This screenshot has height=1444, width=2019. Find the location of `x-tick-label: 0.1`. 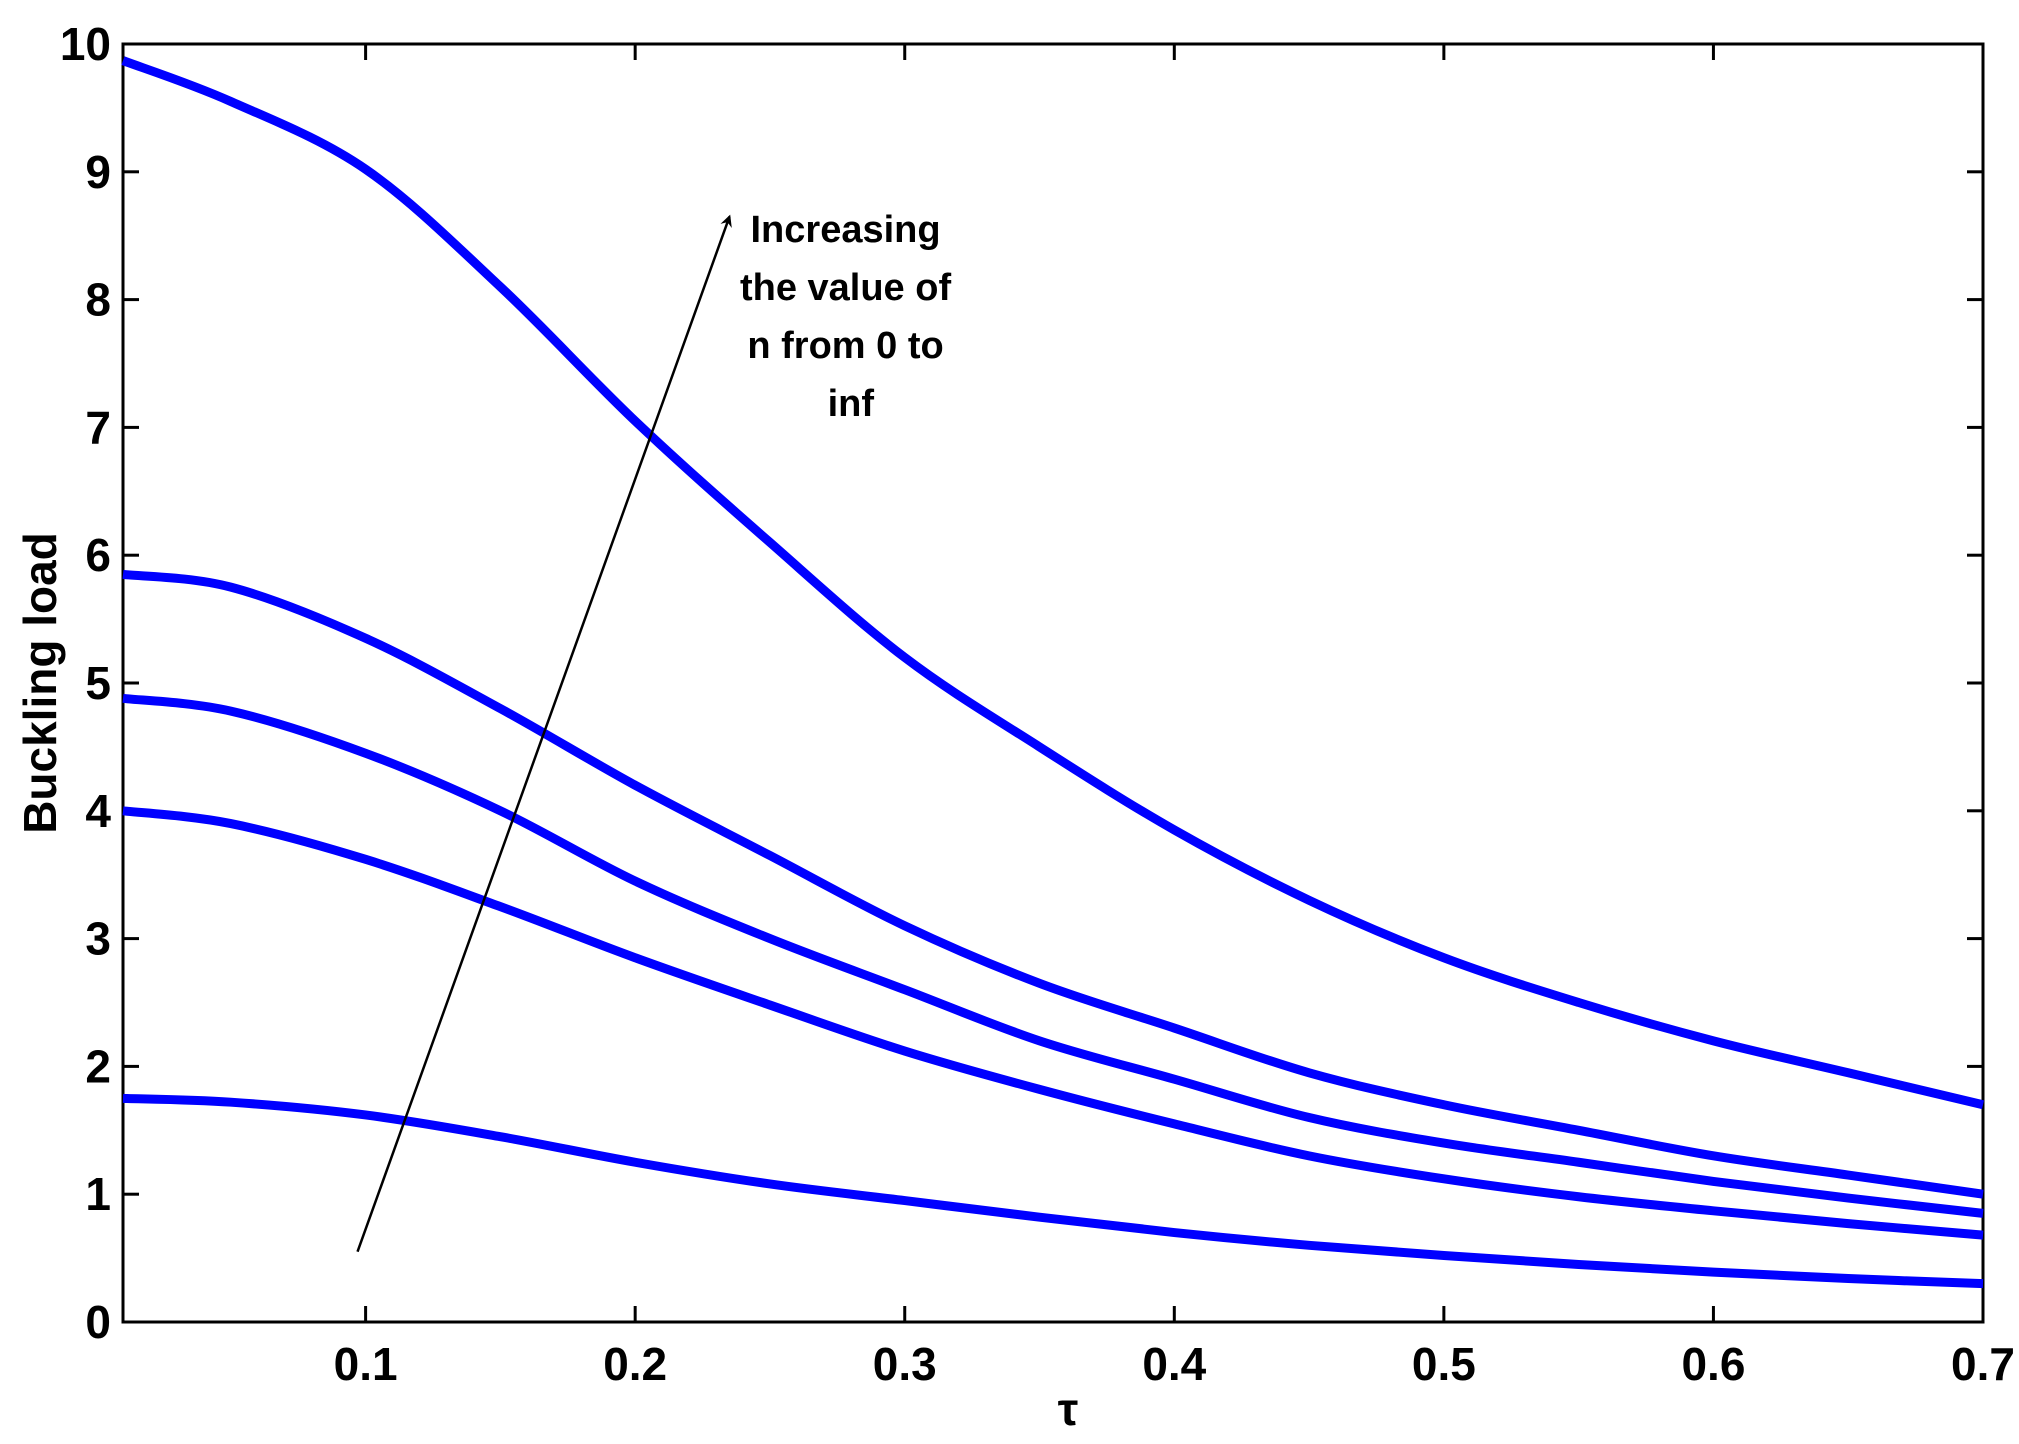

x-tick-label: 0.1 is located at coordinates (366, 1364).